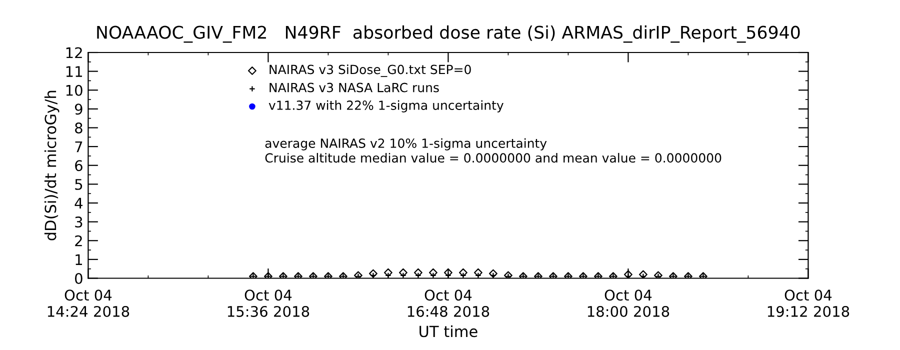 Image resolution: width=900 pixels, height=350 pixels. Describe the element at coordinates (269, 303) in the screenshot. I see `x-tick-label: Oct 04 15:36 2018` at that location.